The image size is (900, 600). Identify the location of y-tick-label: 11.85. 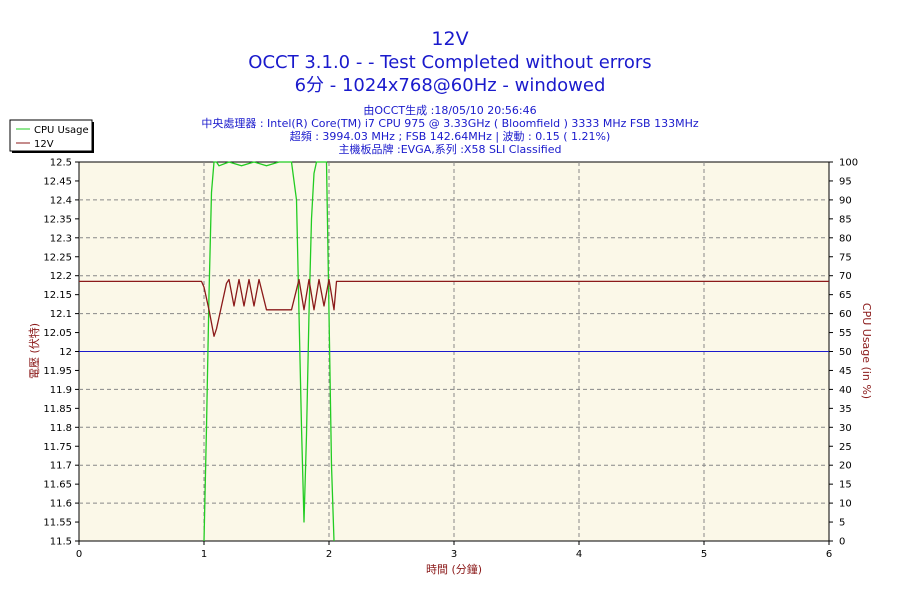
(57, 409).